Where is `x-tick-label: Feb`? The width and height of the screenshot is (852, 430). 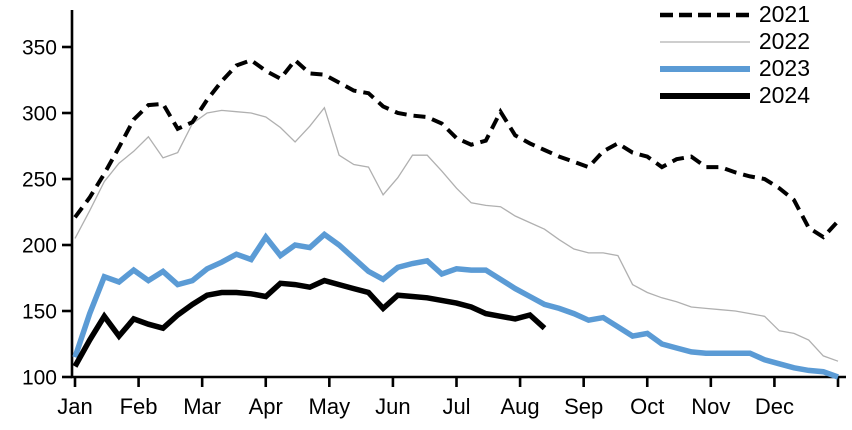 x-tick-label: Feb is located at coordinates (139, 406).